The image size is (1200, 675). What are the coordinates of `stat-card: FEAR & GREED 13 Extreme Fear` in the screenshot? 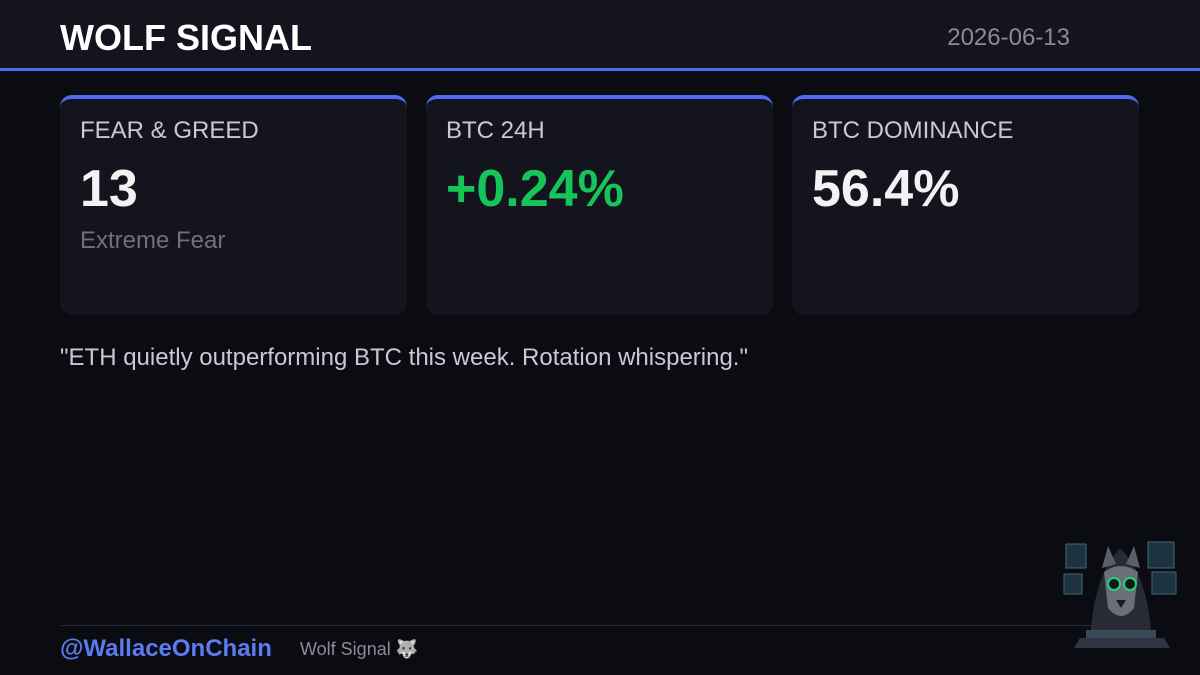 It's located at (233, 205).